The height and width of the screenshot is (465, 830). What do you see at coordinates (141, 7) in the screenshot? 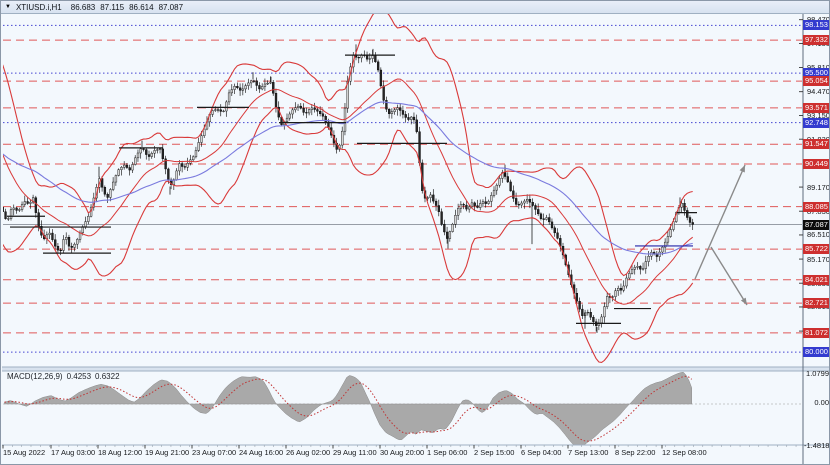
I see `bar-low-value: 86.614` at bounding box center [141, 7].